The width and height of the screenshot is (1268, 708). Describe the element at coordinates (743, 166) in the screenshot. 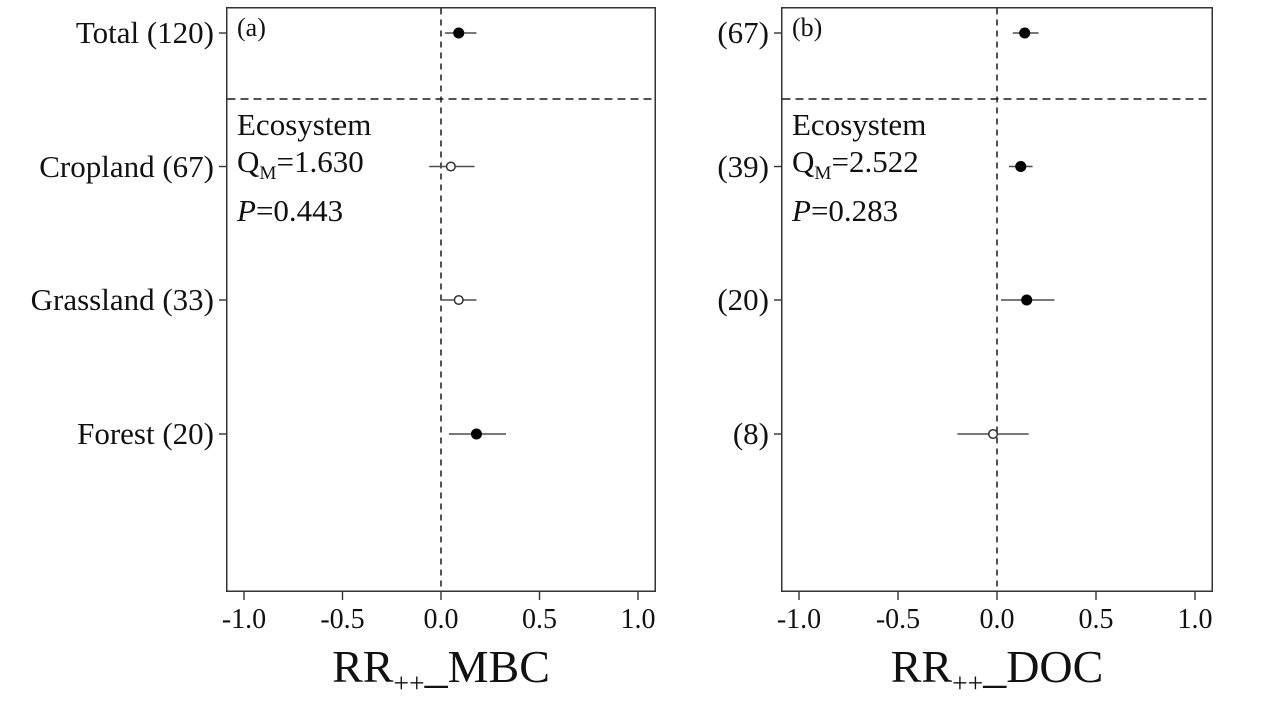

I see `row-label: (39)` at that location.